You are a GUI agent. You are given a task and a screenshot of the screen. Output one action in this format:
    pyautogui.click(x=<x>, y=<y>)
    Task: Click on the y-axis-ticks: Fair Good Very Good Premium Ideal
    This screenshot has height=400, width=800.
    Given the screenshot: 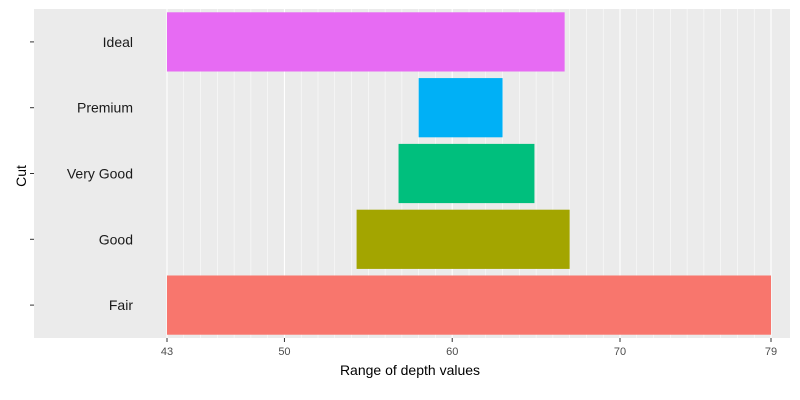 What is the action you would take?
    pyautogui.click(x=81, y=173)
    